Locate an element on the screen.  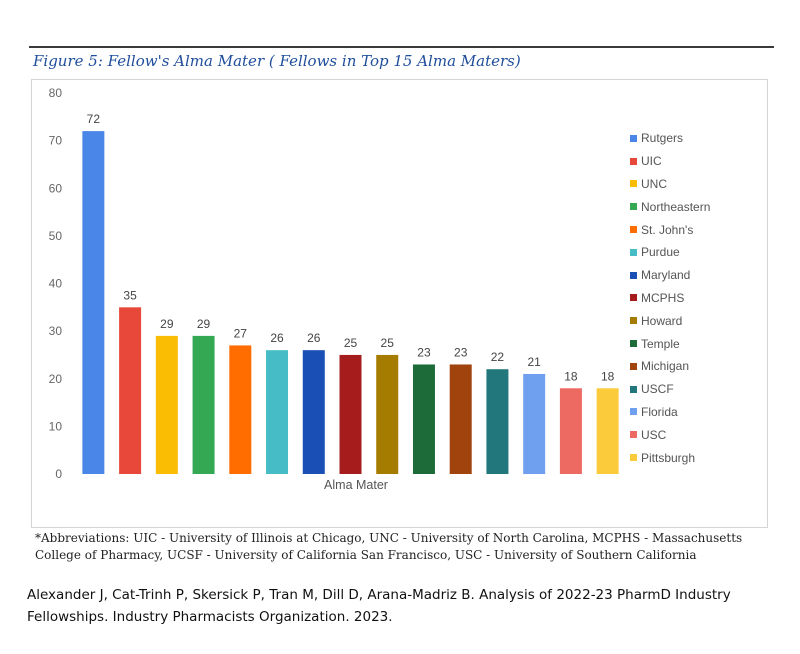
legend-item: Northeastern is located at coordinates (700, 206).